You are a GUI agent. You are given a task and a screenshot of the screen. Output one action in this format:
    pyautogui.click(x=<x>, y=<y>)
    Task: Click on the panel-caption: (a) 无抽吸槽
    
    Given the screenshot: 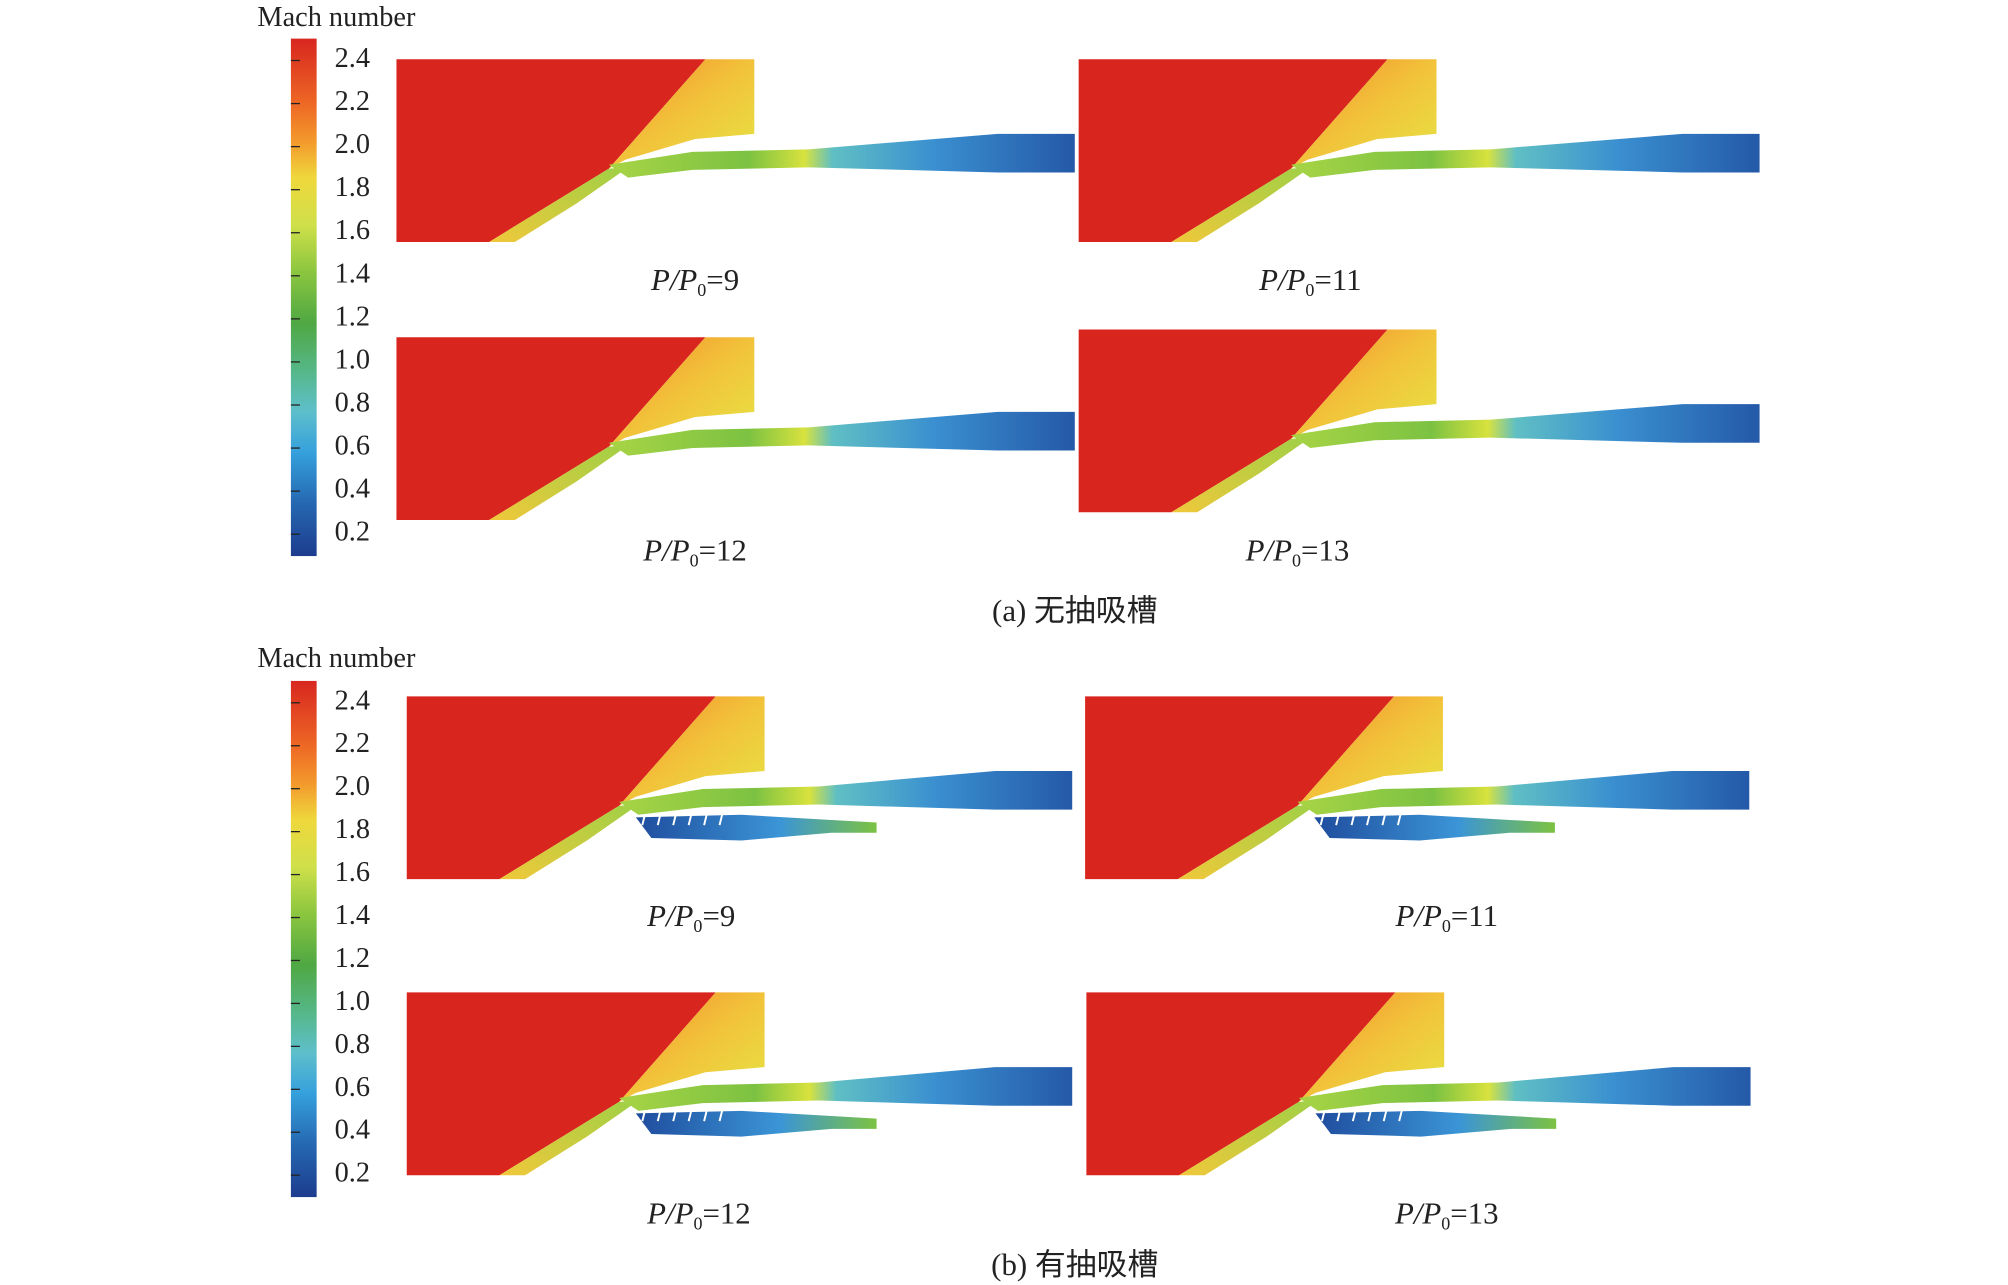 What is the action you would take?
    pyautogui.click(x=1075, y=610)
    